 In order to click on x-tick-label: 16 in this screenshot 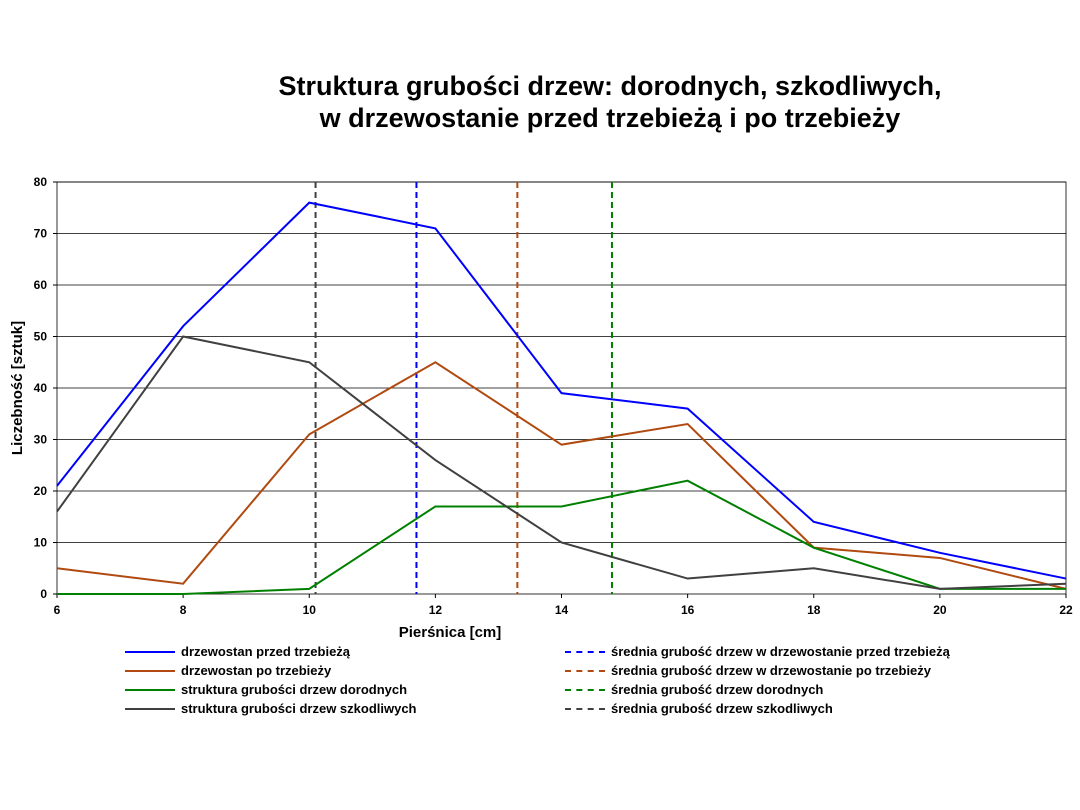, I will do `click(688, 610)`.